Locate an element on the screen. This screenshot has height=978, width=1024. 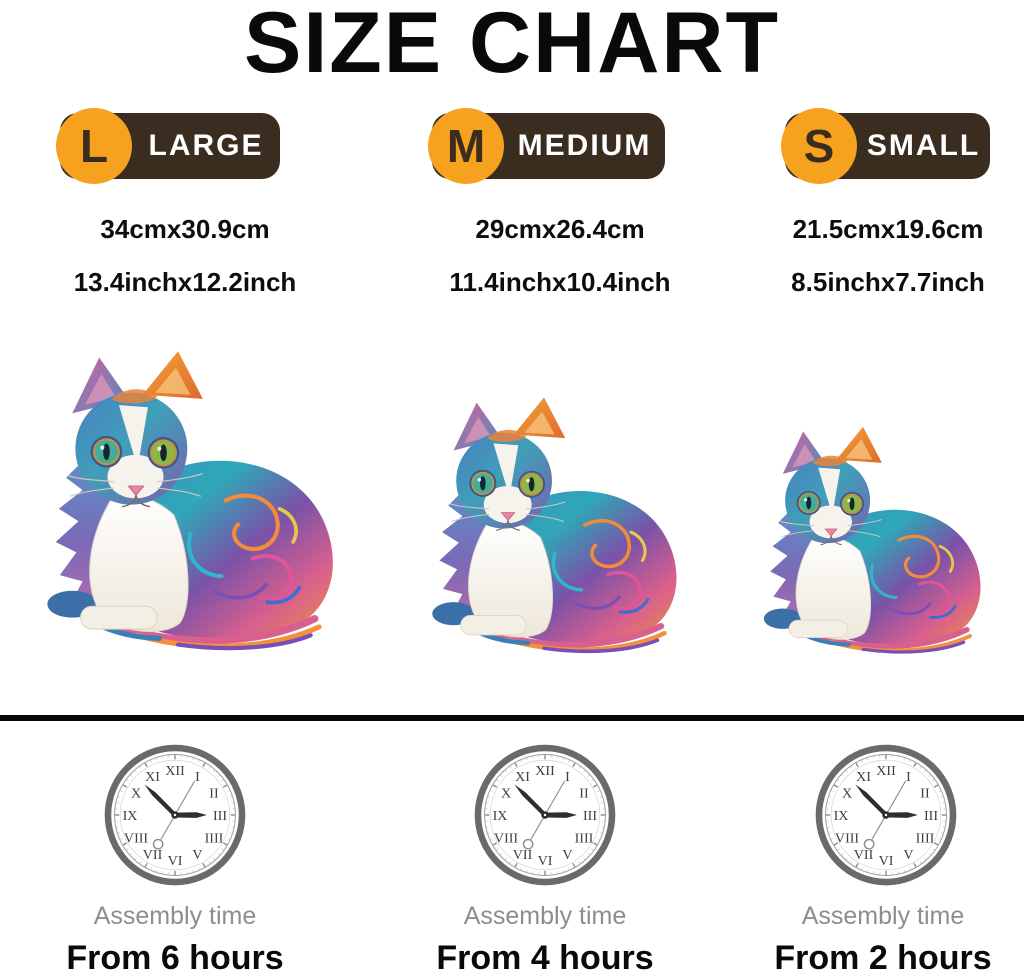
assembly-small: Assembly time From 2 hours is located at coordinates (868, 940).